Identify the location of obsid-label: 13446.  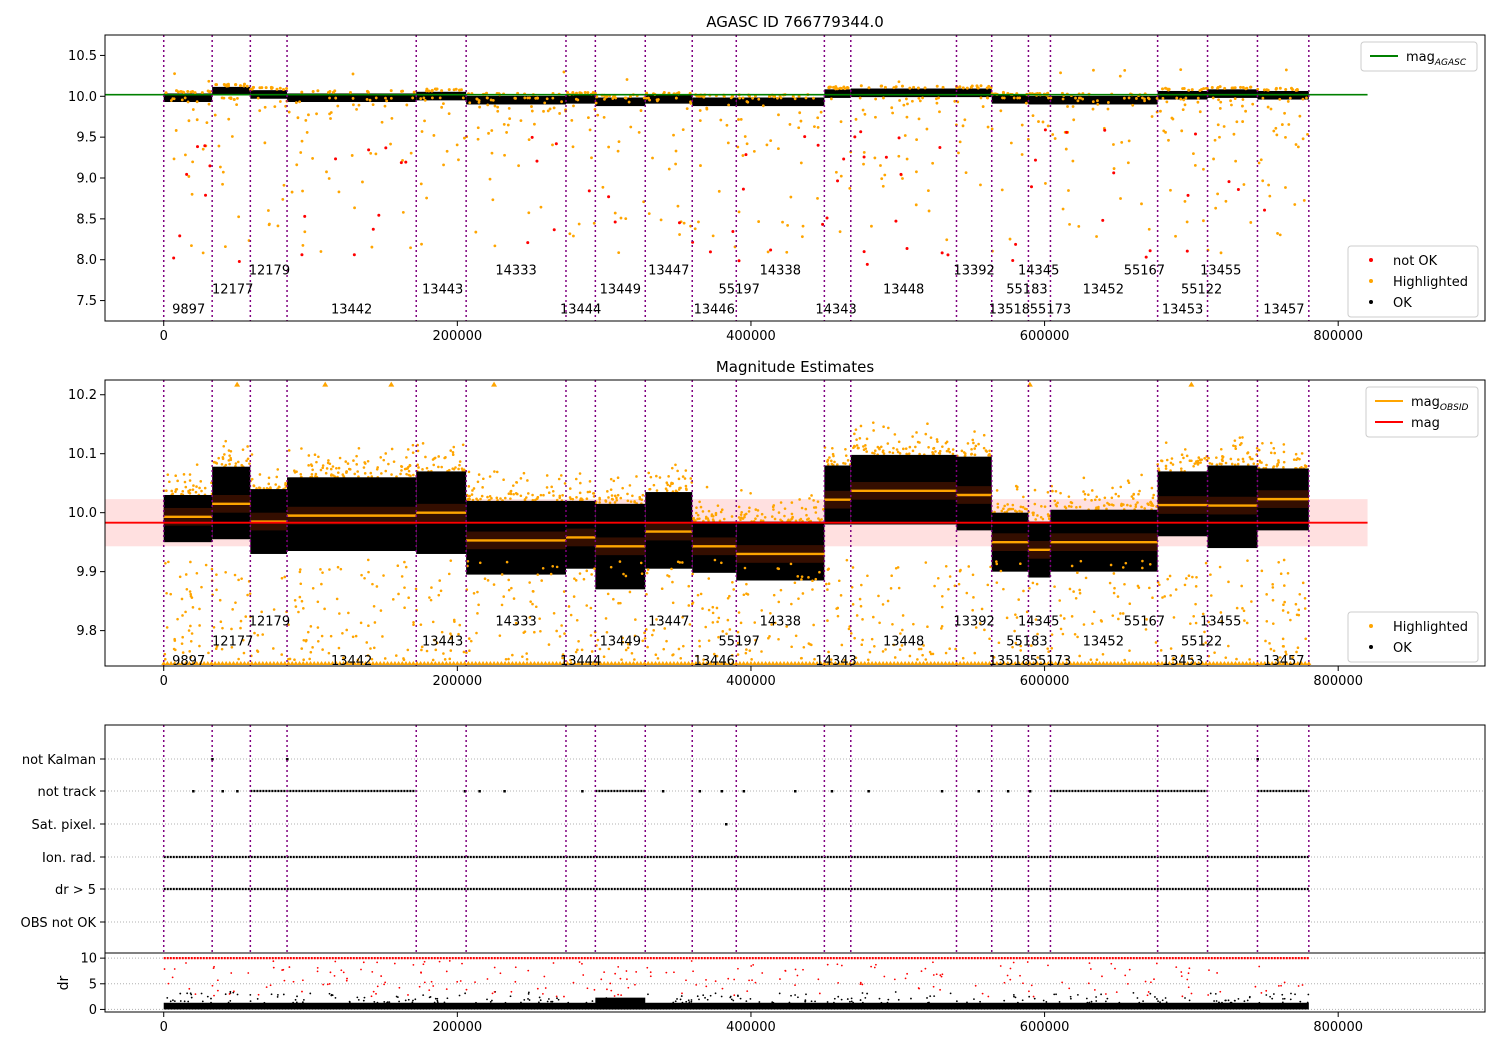
(714, 310).